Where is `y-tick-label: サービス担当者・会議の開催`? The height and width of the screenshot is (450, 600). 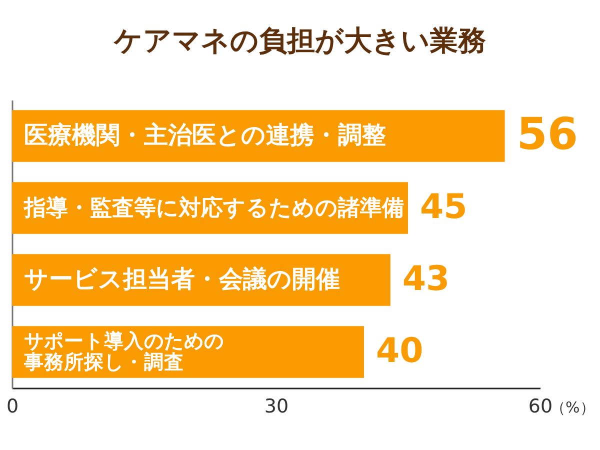
y-tick-label: サービス担当者・会議の開催 is located at coordinates (182, 279).